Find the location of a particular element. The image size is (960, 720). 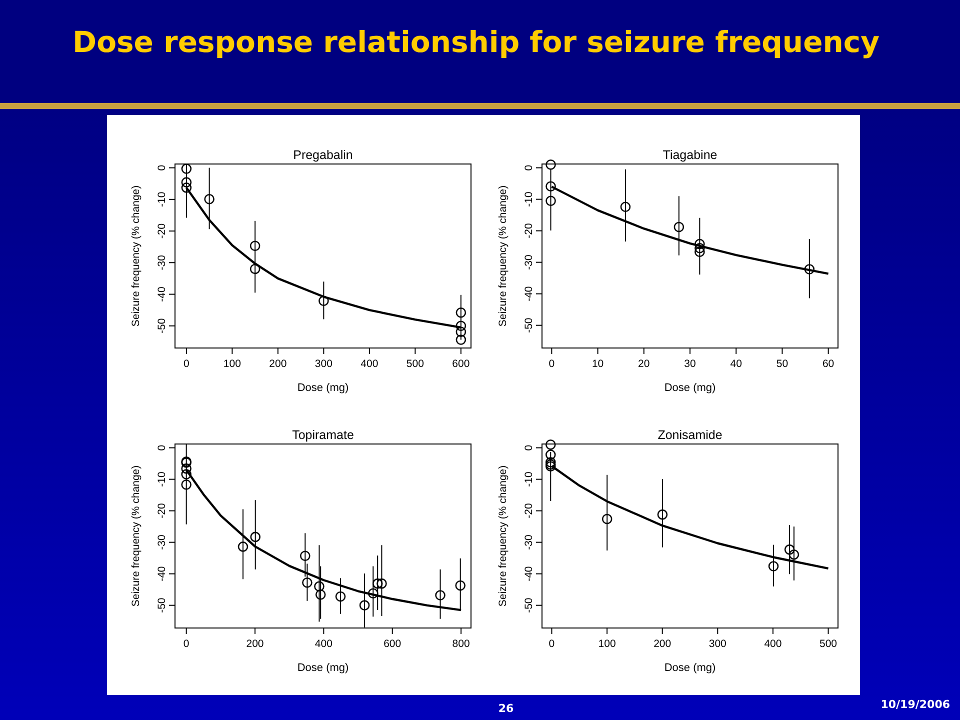

text: Dose response relationship for seizure frequency is located at coordinates (476, 42).